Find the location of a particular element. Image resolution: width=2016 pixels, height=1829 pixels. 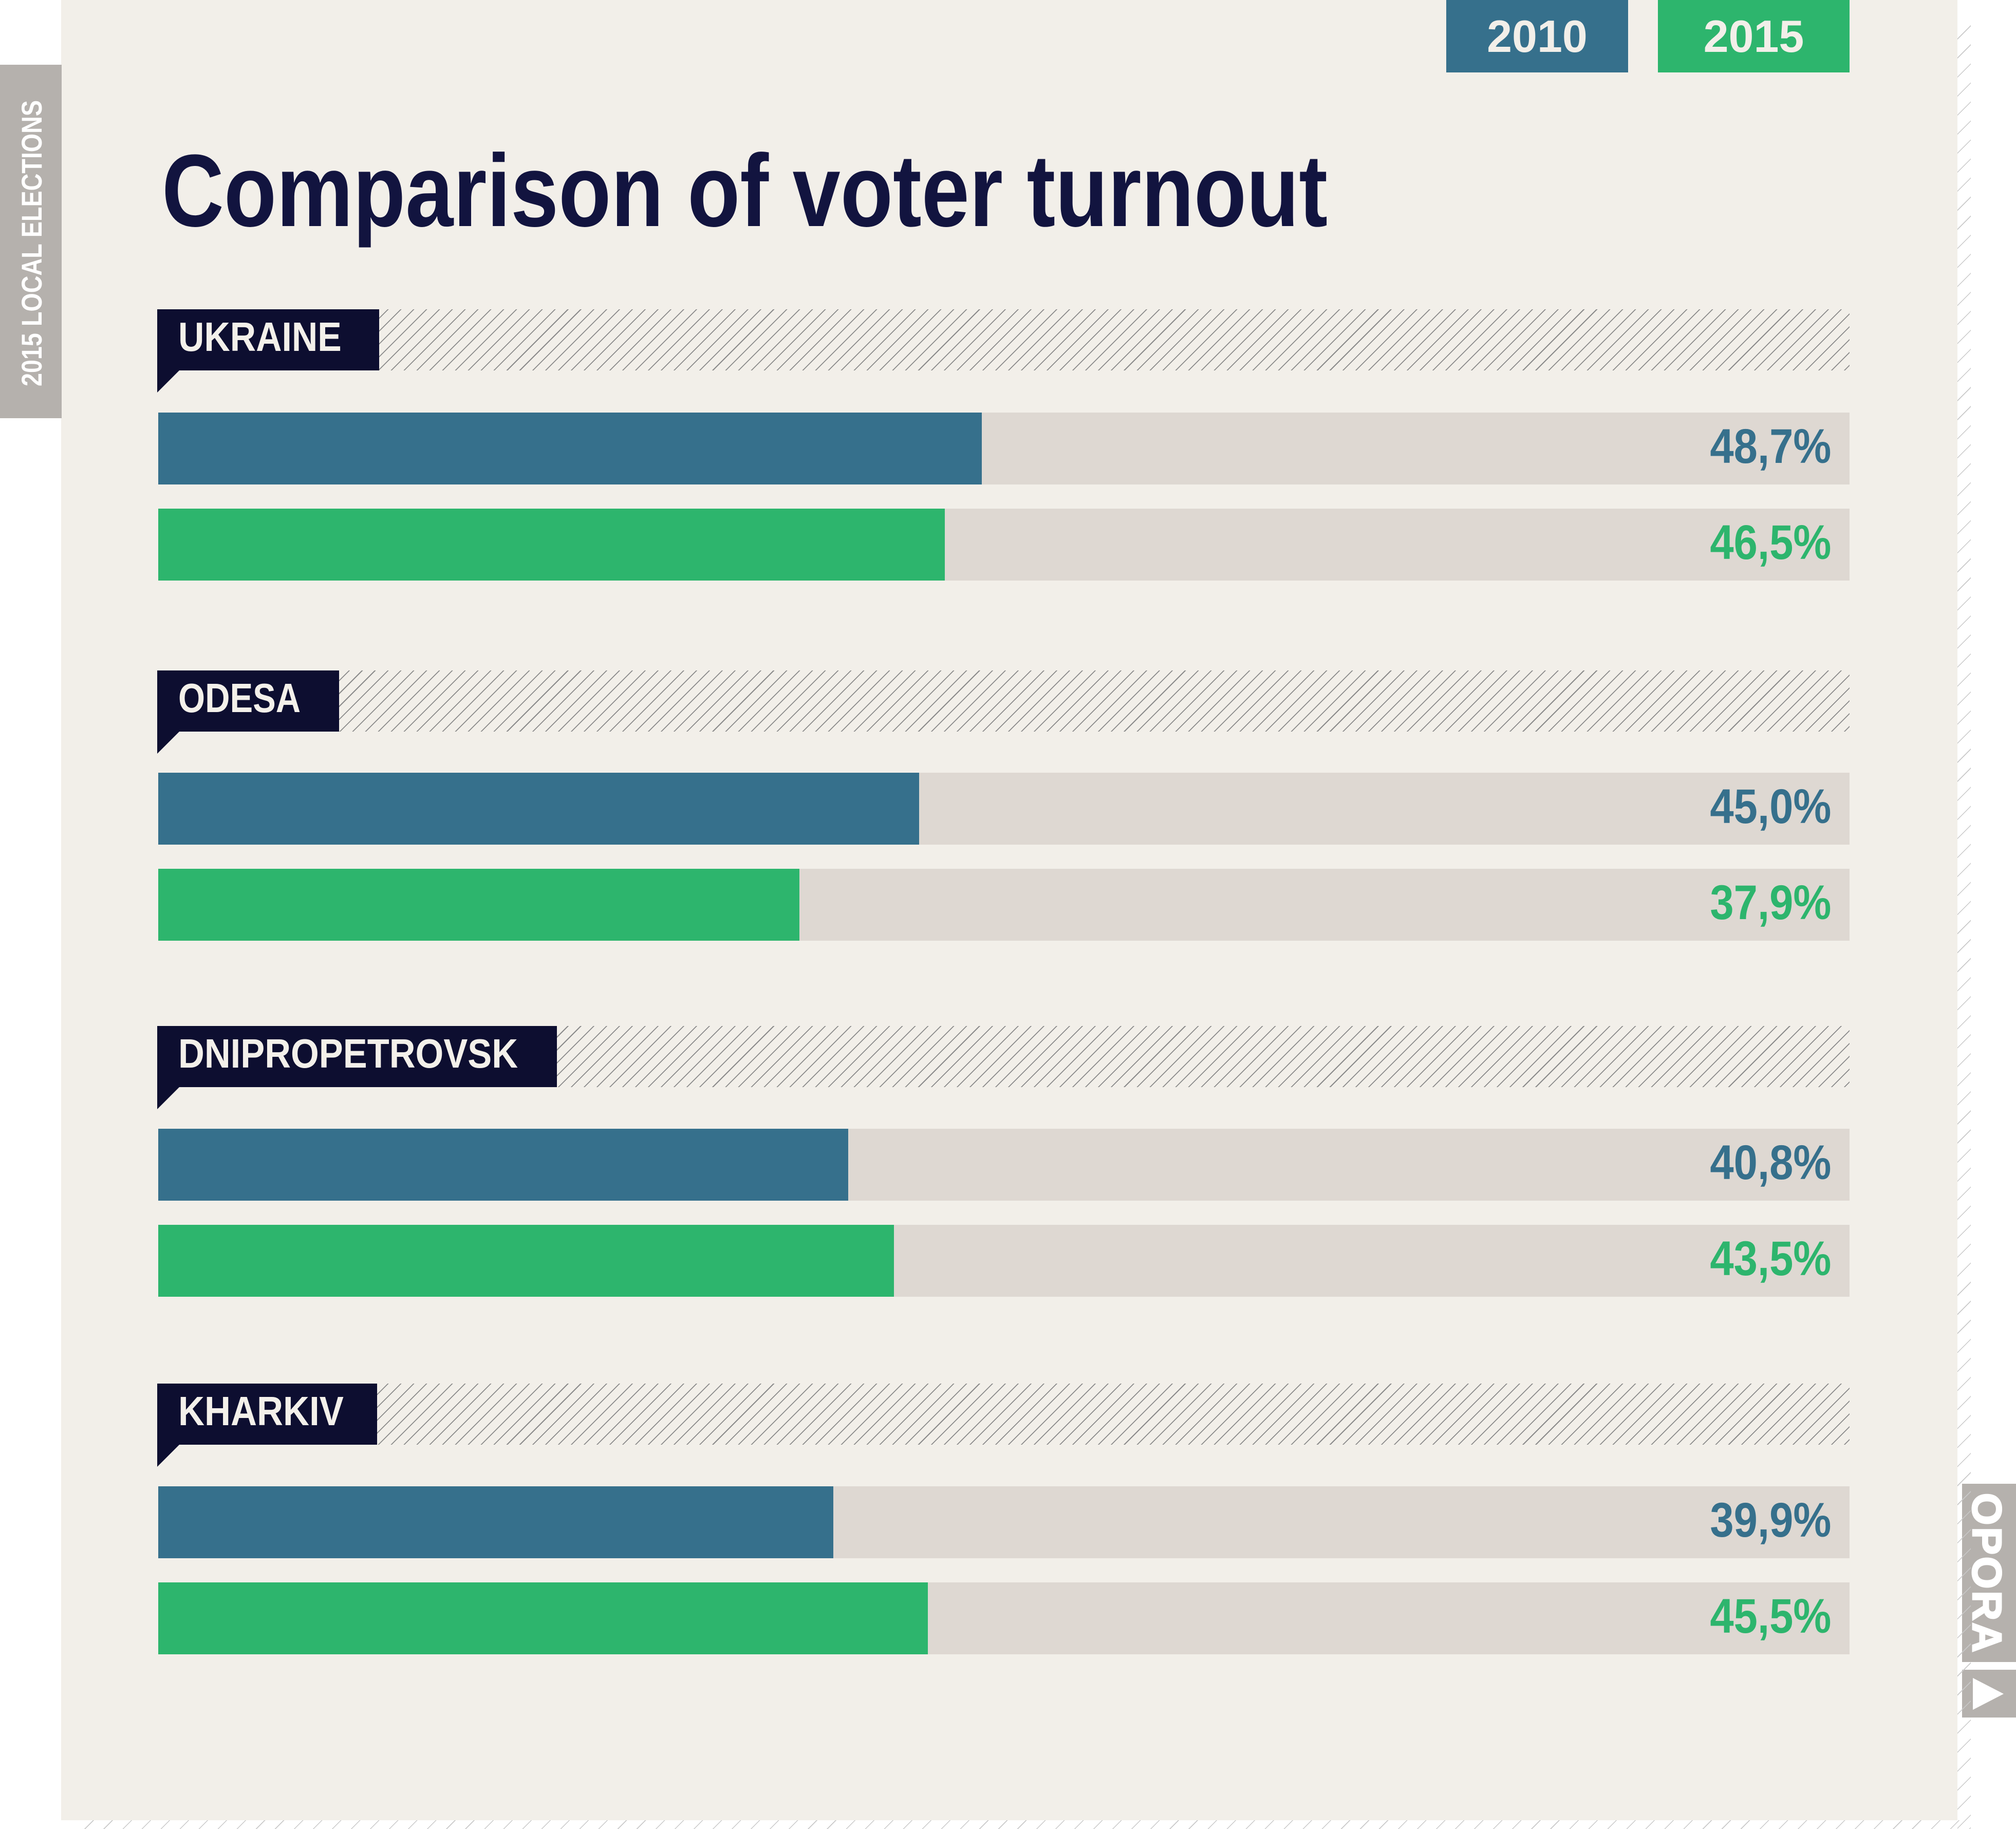

svg-text: OPORA is located at coordinates (1987, 1573).